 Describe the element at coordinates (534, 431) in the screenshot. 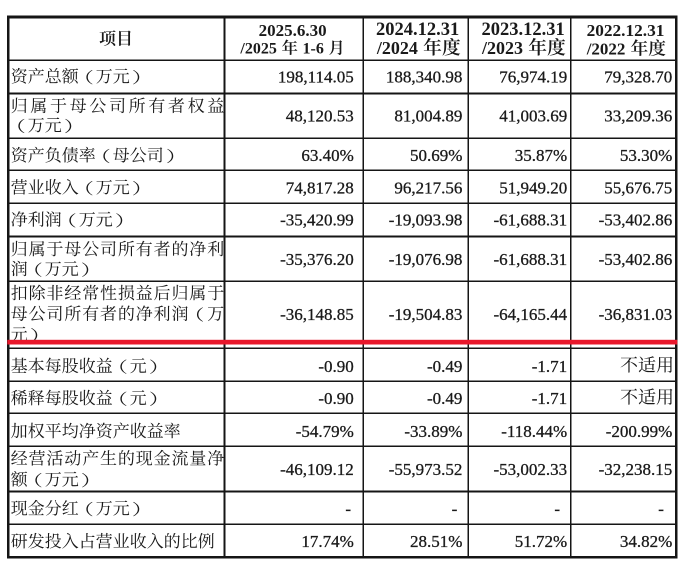

I see `svg-text: -118.44%` at that location.